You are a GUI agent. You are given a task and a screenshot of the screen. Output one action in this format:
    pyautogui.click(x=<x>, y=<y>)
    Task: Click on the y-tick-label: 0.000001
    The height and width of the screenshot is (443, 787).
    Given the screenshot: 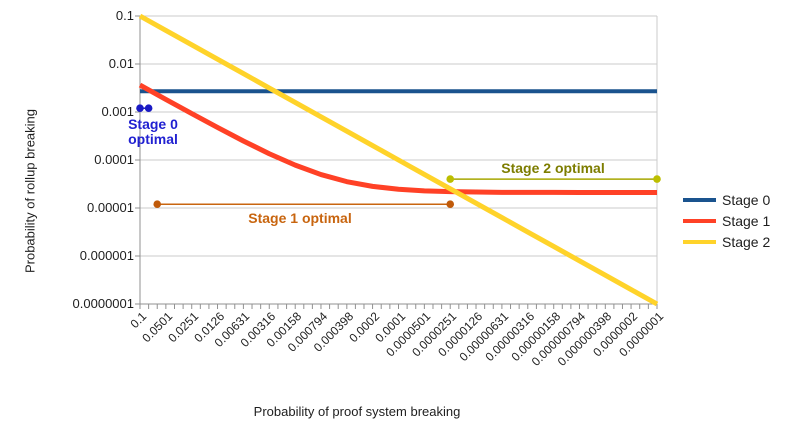 What is the action you would take?
    pyautogui.click(x=106, y=255)
    